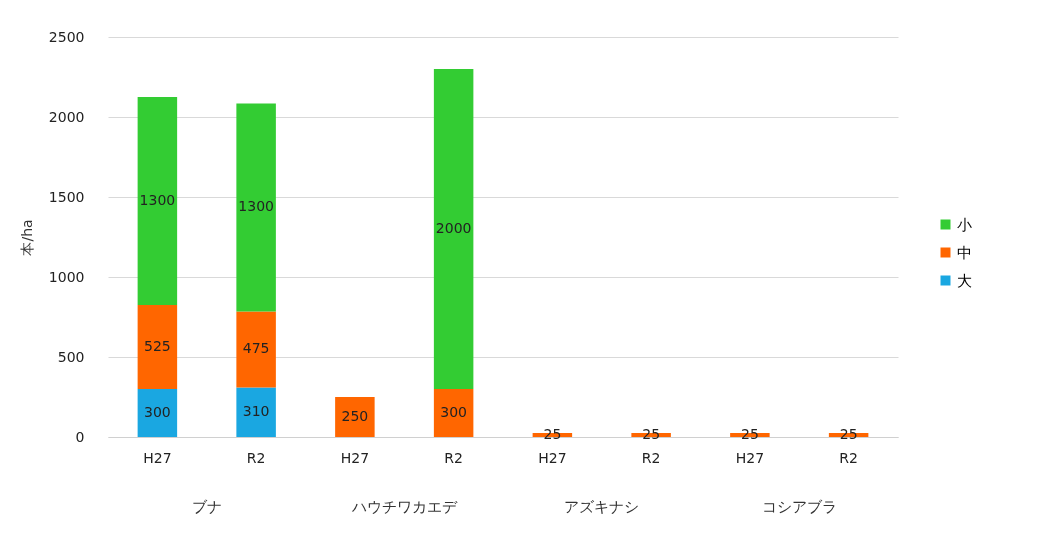  I want to click on y-tick-label: 1000, so click(66, 276).